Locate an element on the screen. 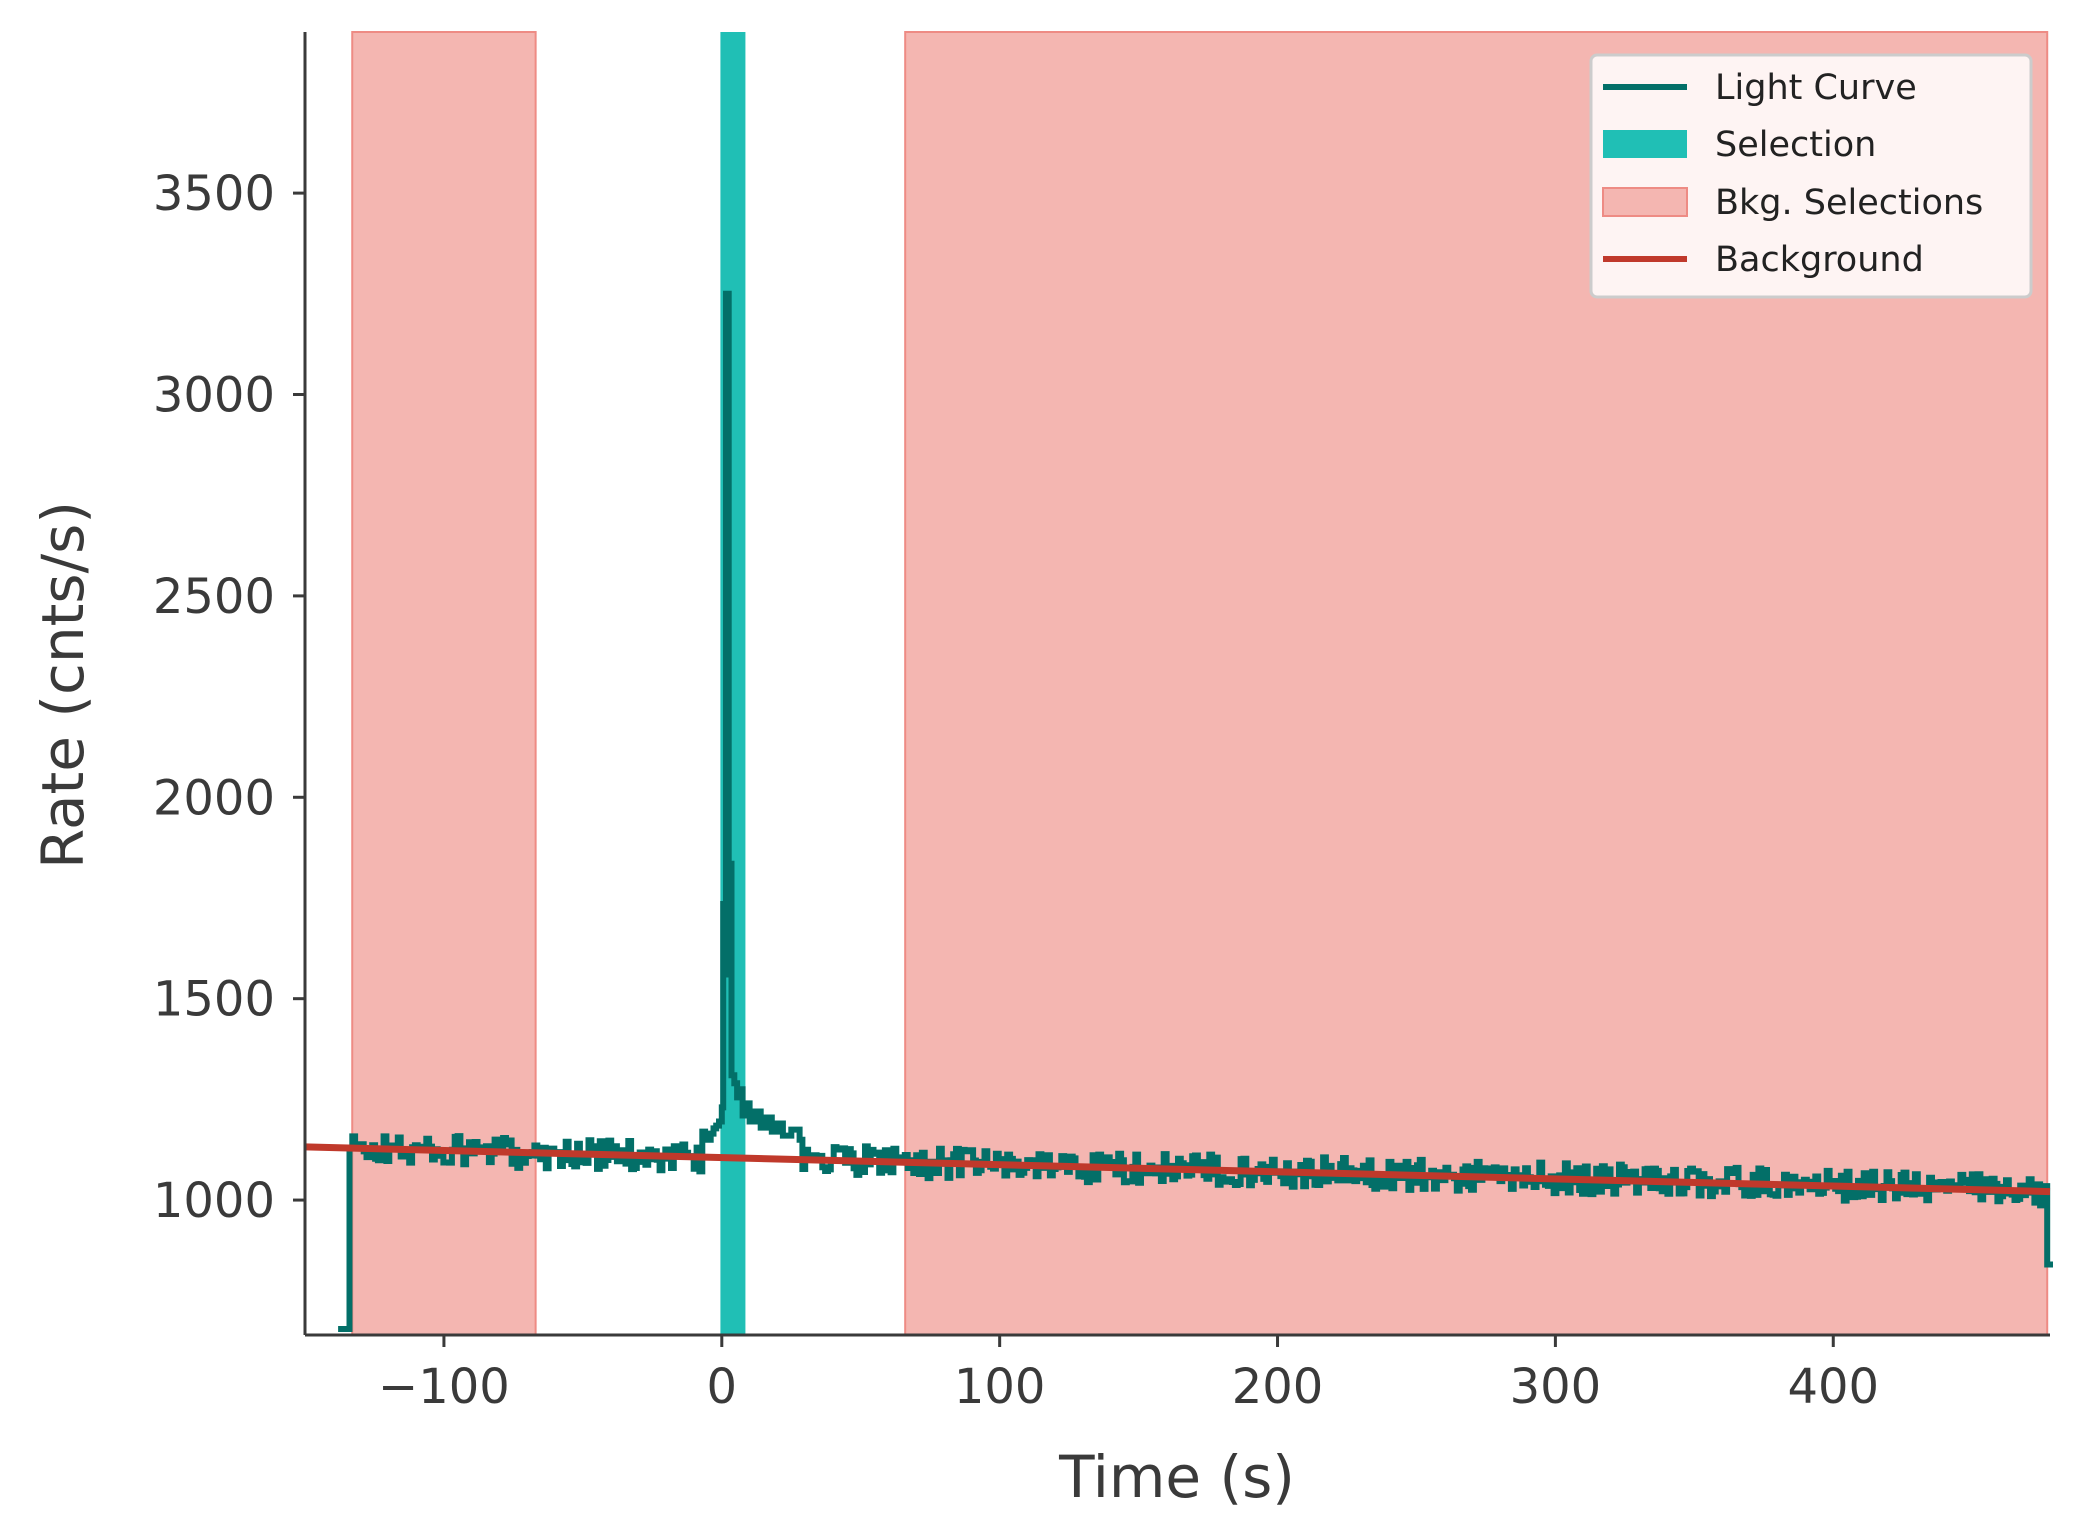 The width and height of the screenshot is (2074, 1540). legend-label-light-curve: Light Curve is located at coordinates (1816, 88).